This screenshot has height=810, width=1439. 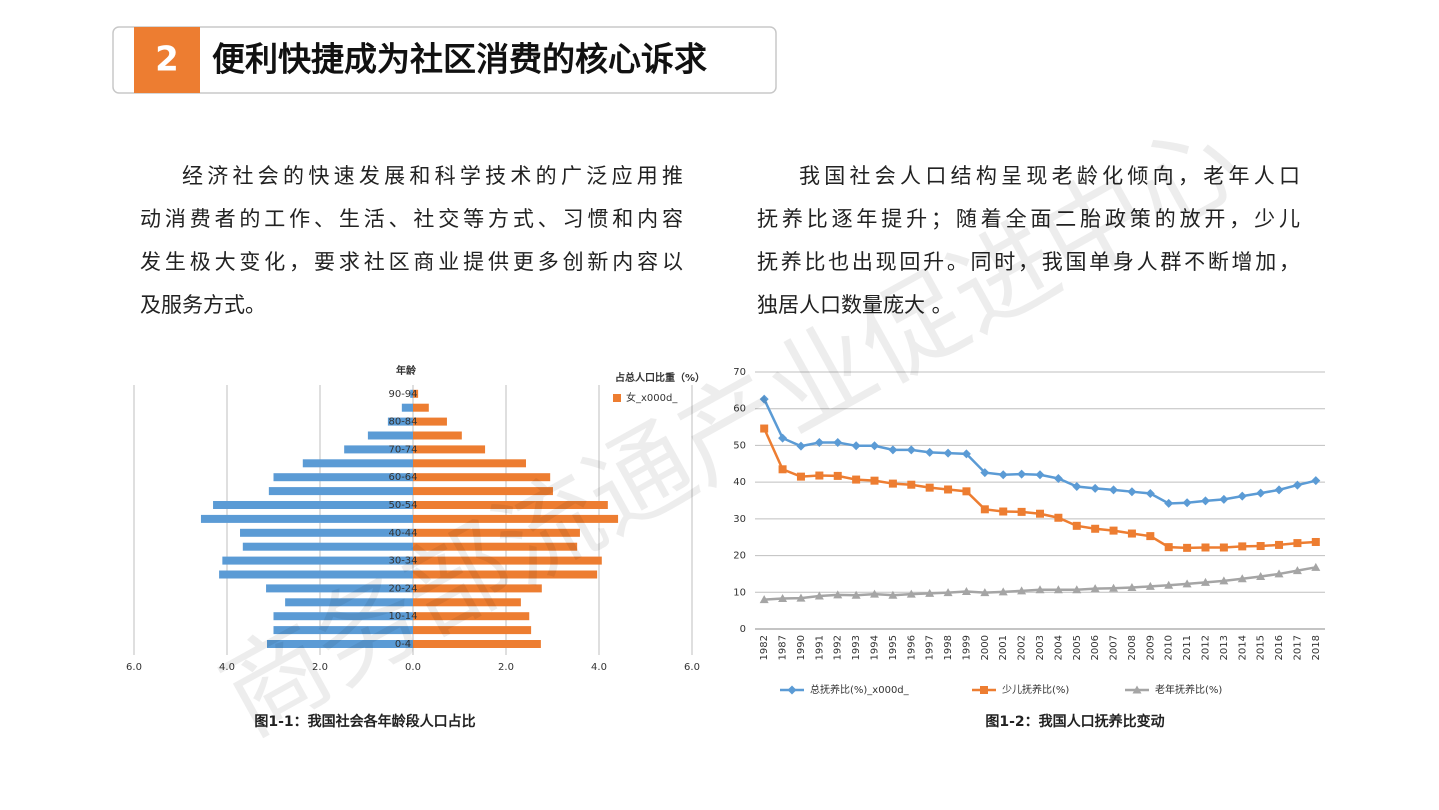 What do you see at coordinates (1003, 647) in the screenshot?
I see `x-tick-label: 2001` at bounding box center [1003, 647].